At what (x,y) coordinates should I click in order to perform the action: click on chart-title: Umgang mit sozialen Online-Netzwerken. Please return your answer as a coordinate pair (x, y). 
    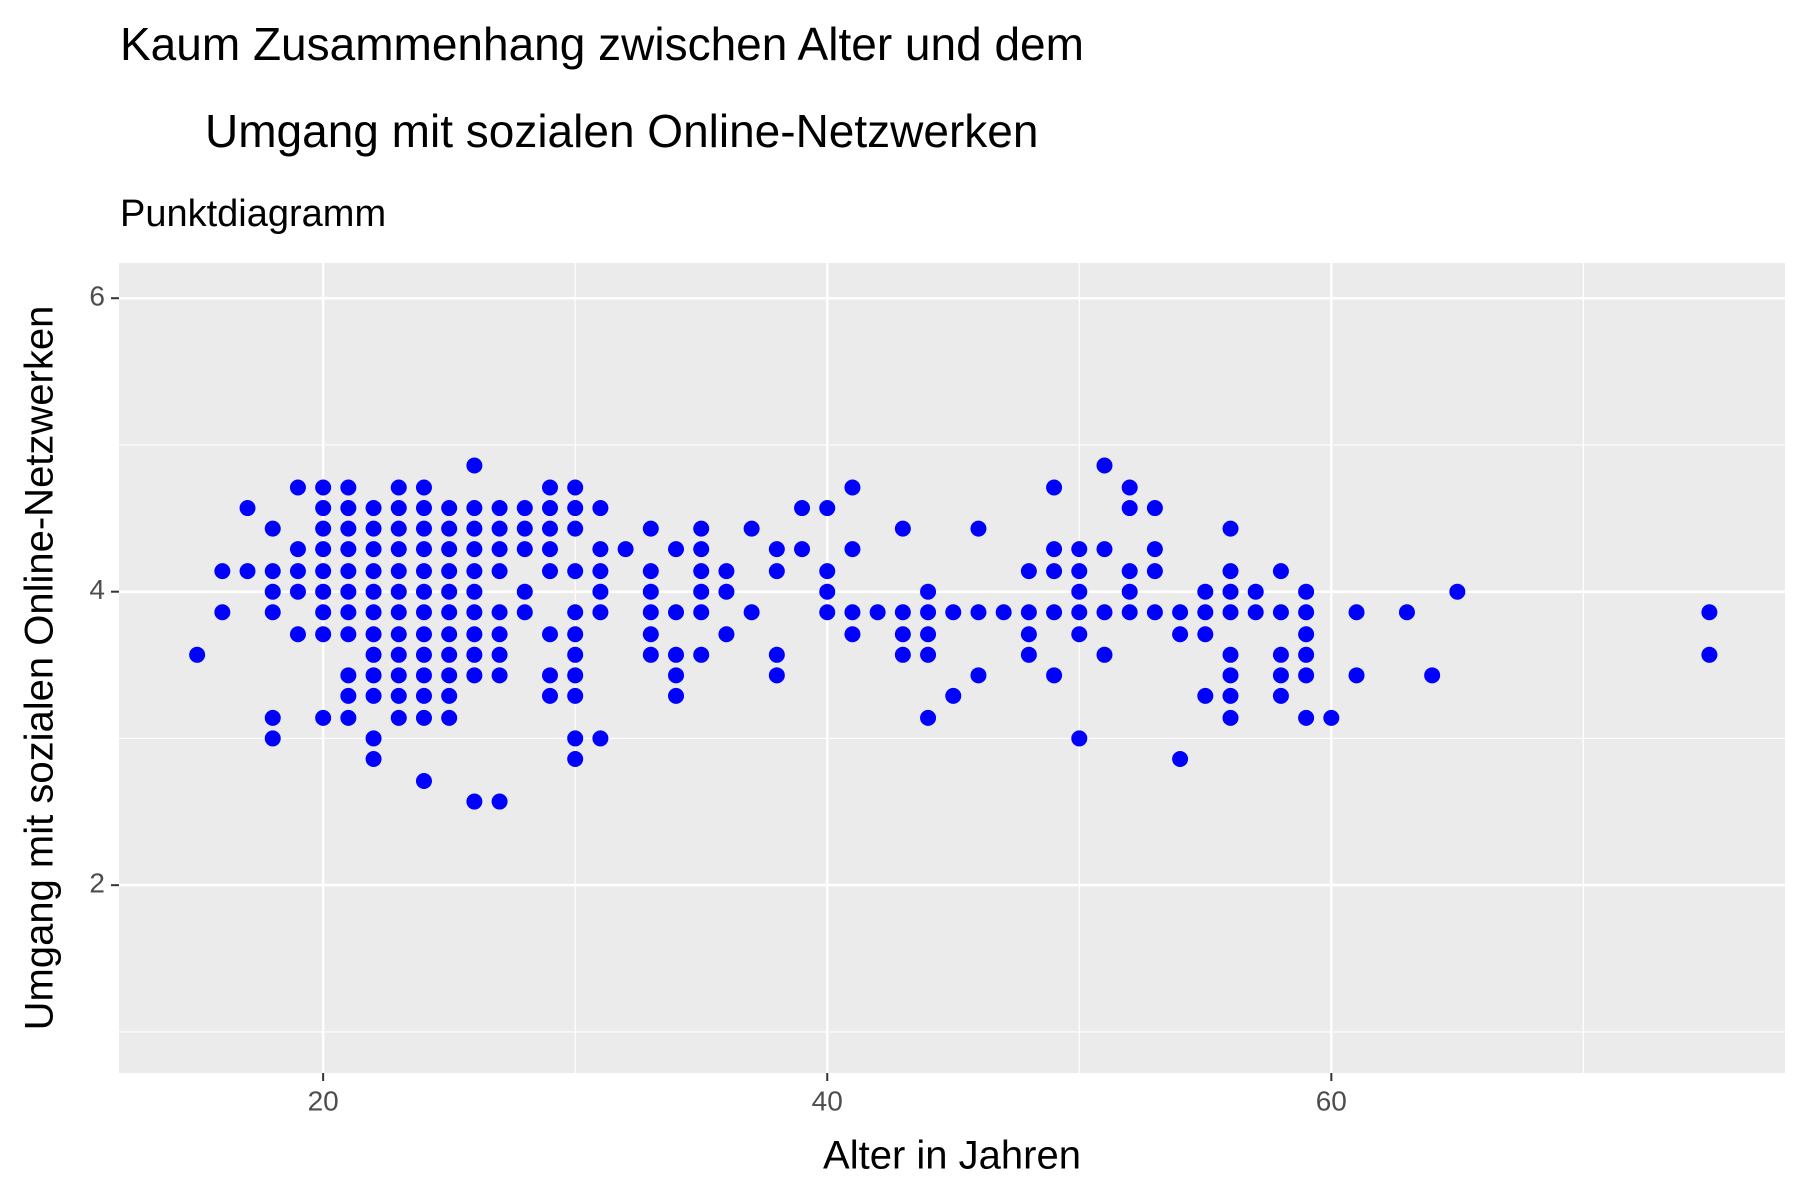
    Looking at the image, I should click on (621, 131).